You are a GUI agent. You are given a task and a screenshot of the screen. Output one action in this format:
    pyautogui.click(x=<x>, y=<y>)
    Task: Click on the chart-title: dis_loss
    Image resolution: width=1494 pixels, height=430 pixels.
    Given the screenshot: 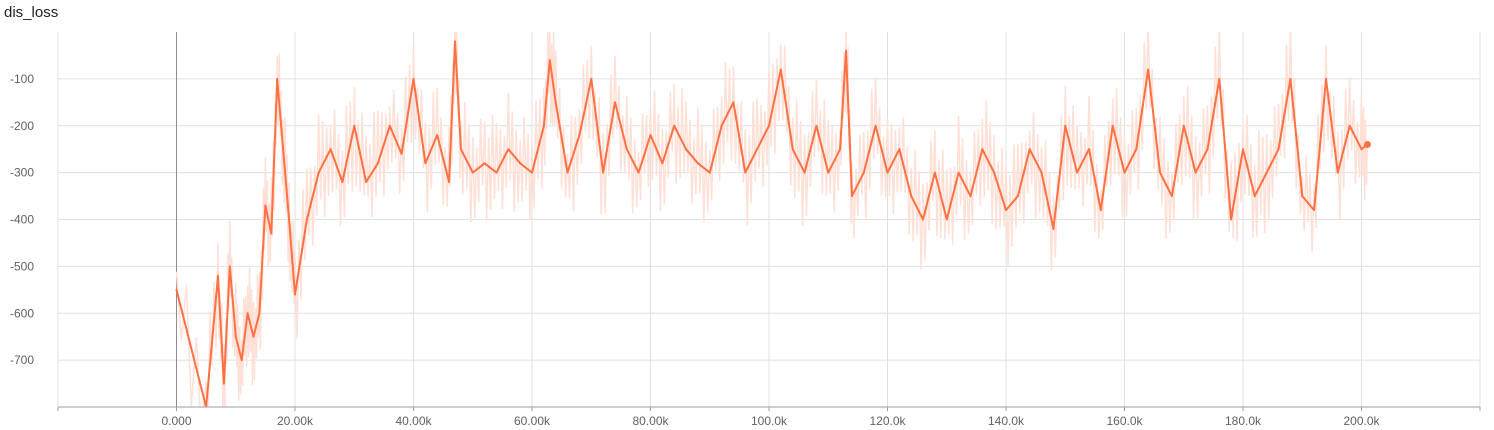 What is the action you would take?
    pyautogui.click(x=31, y=12)
    